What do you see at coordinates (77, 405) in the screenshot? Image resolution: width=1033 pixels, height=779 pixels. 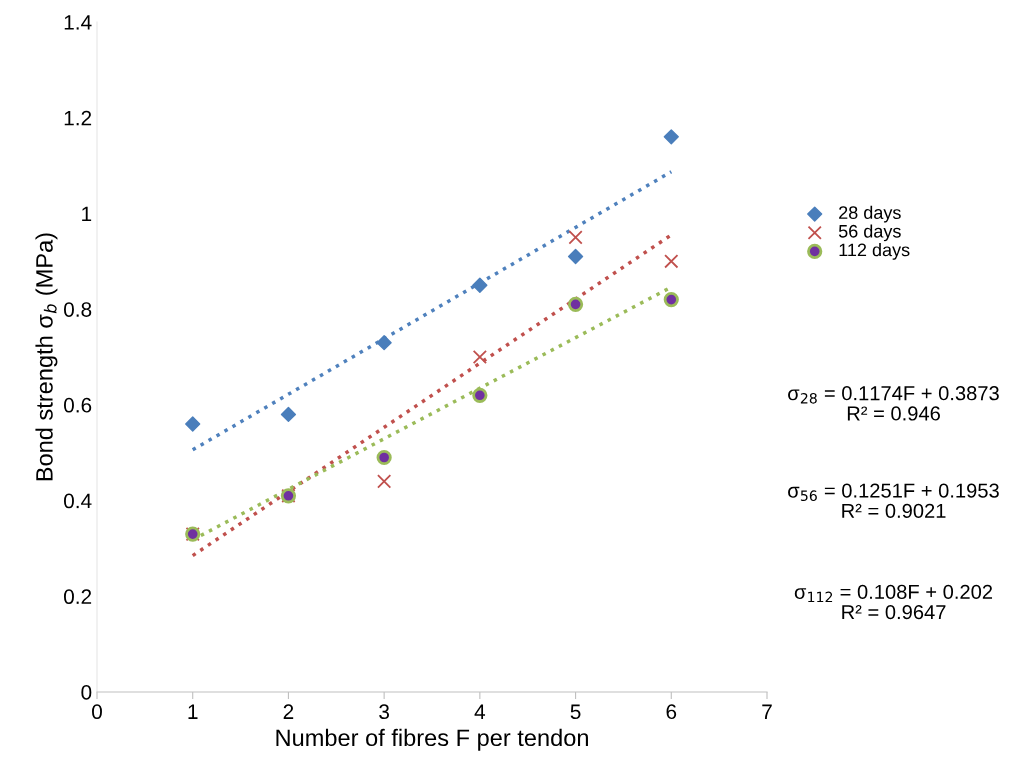 I see `y-tick-label: 0.6` at bounding box center [77, 405].